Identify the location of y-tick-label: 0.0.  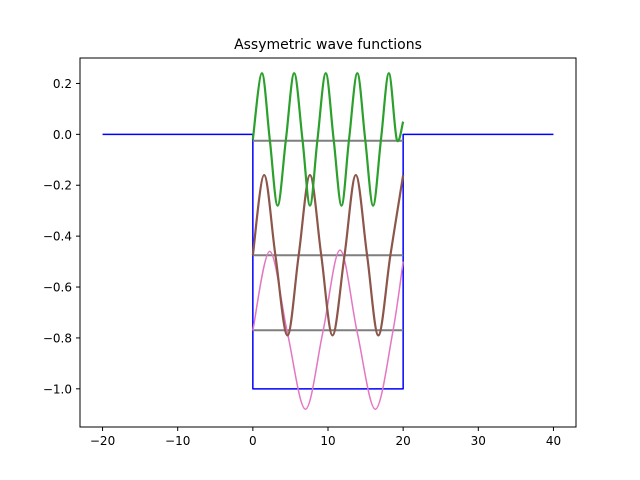
(62, 135).